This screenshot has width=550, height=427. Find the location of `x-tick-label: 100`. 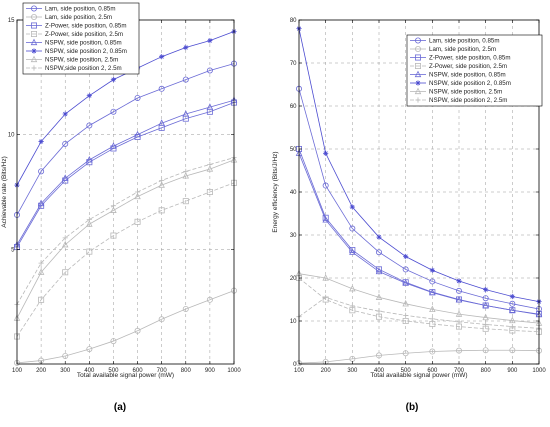

x-tick-label: 100 is located at coordinates (299, 371).